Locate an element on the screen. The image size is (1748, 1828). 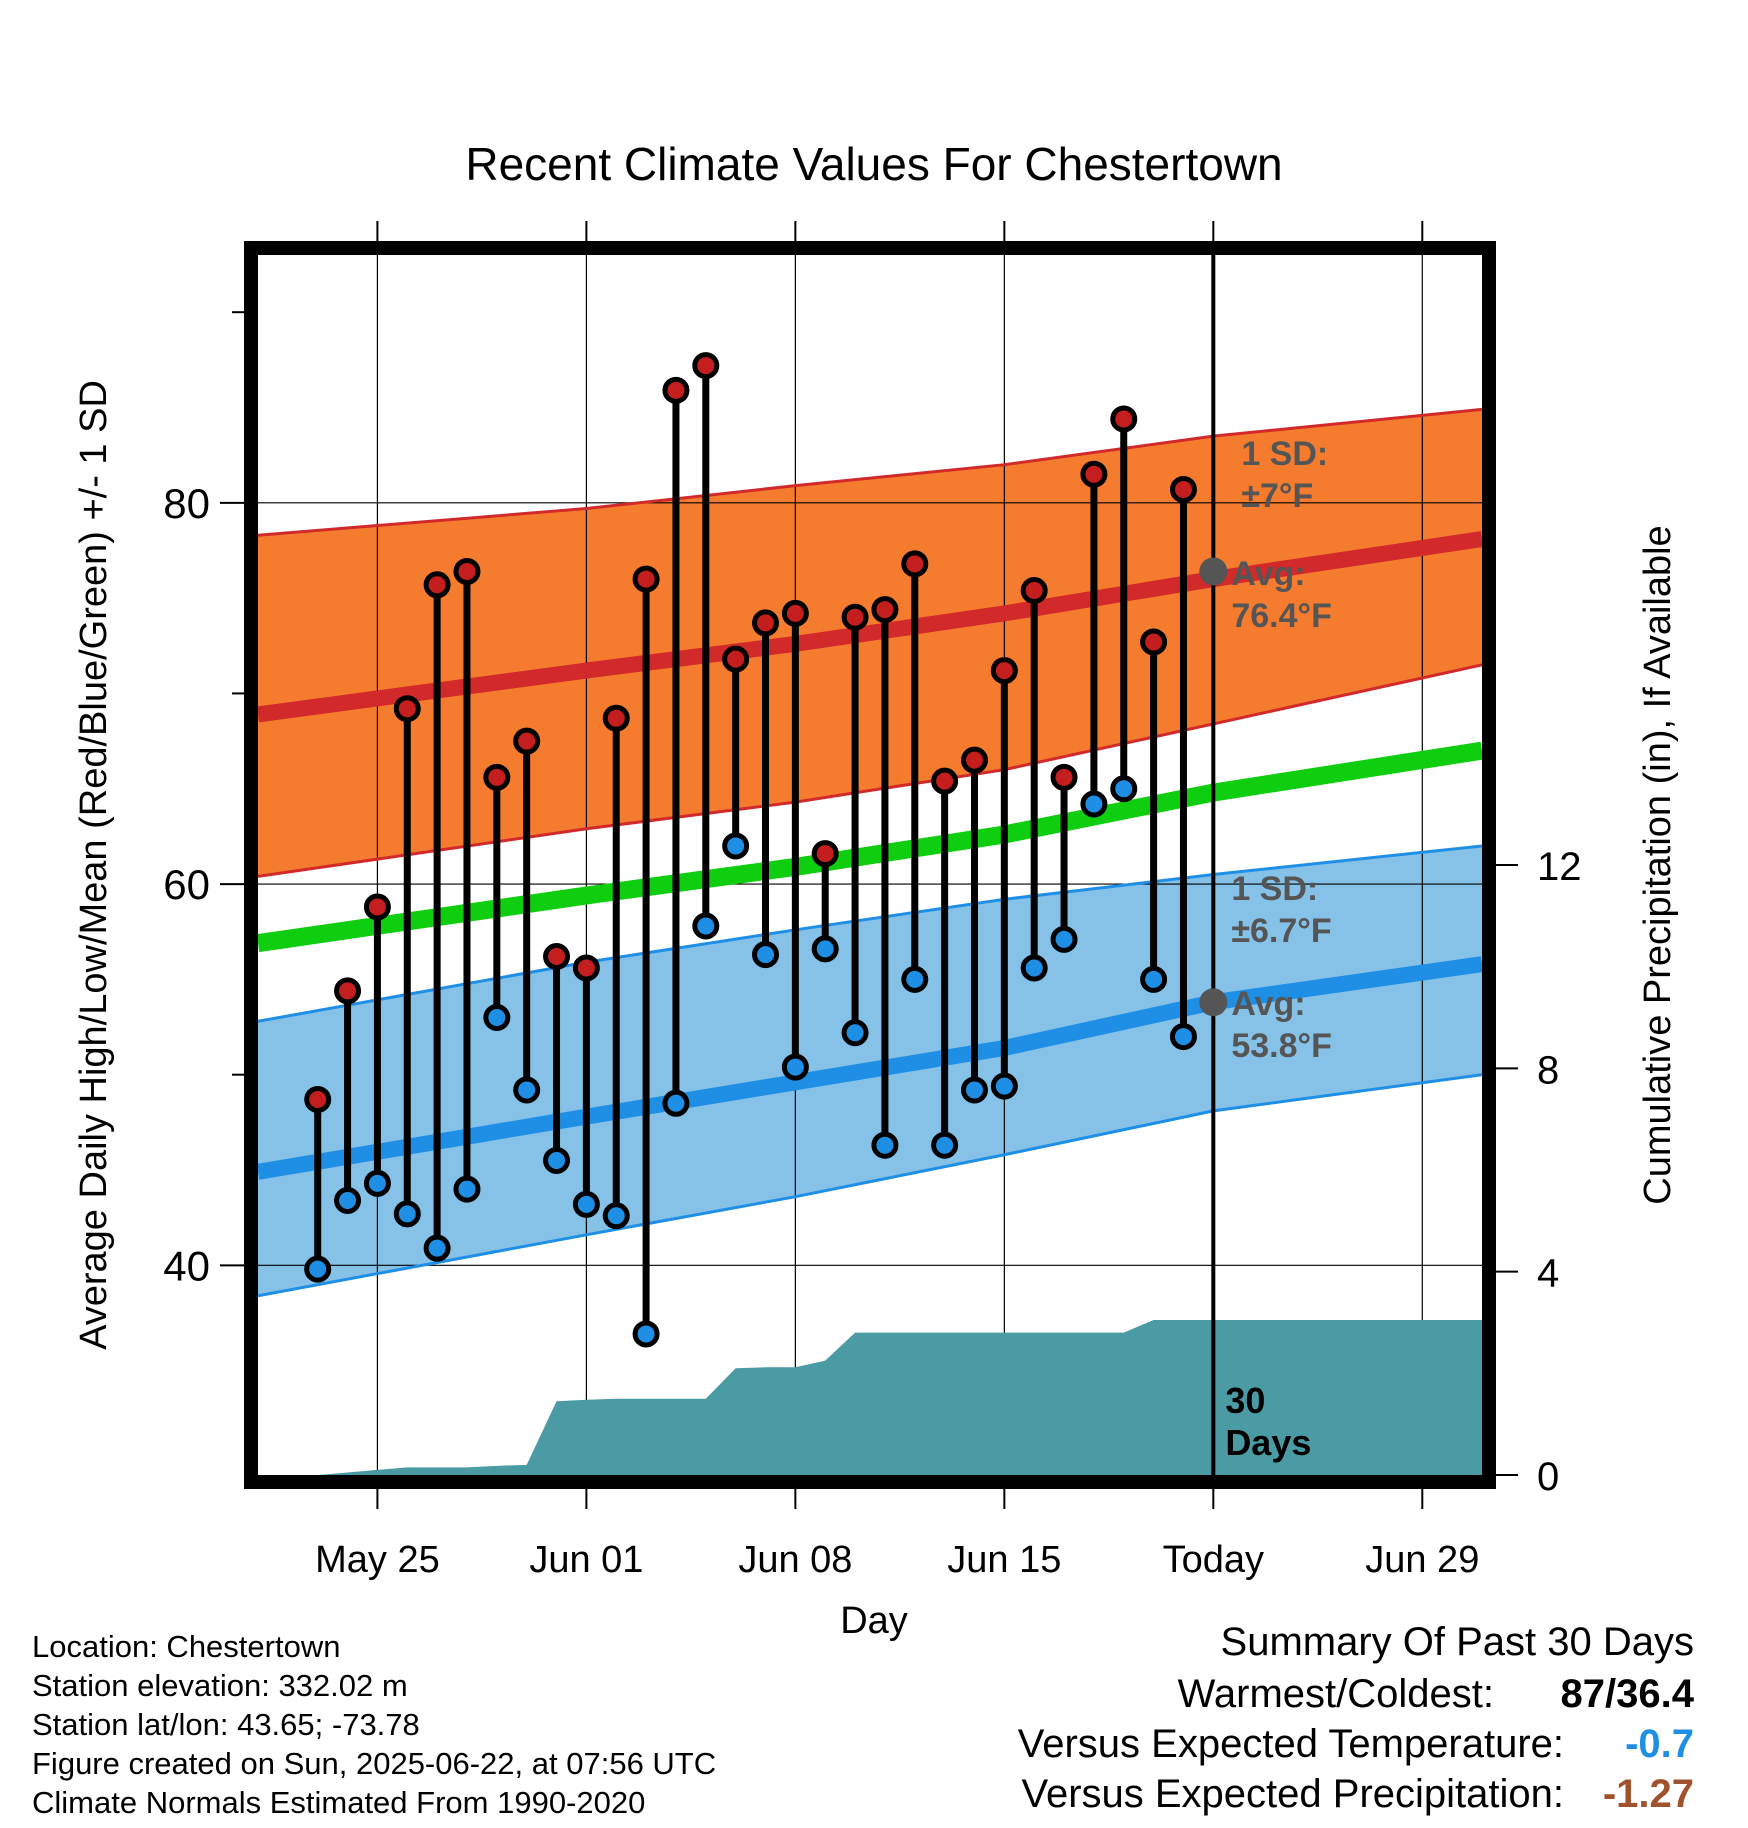
summary-value: -1.27 is located at coordinates (1648, 1794).